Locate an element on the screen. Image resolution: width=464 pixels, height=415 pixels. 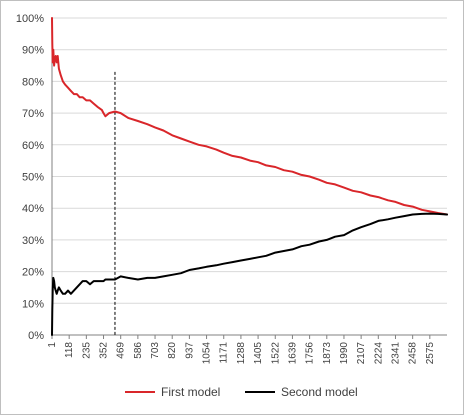
x-tick-label: 1522 is located at coordinates (275, 353).